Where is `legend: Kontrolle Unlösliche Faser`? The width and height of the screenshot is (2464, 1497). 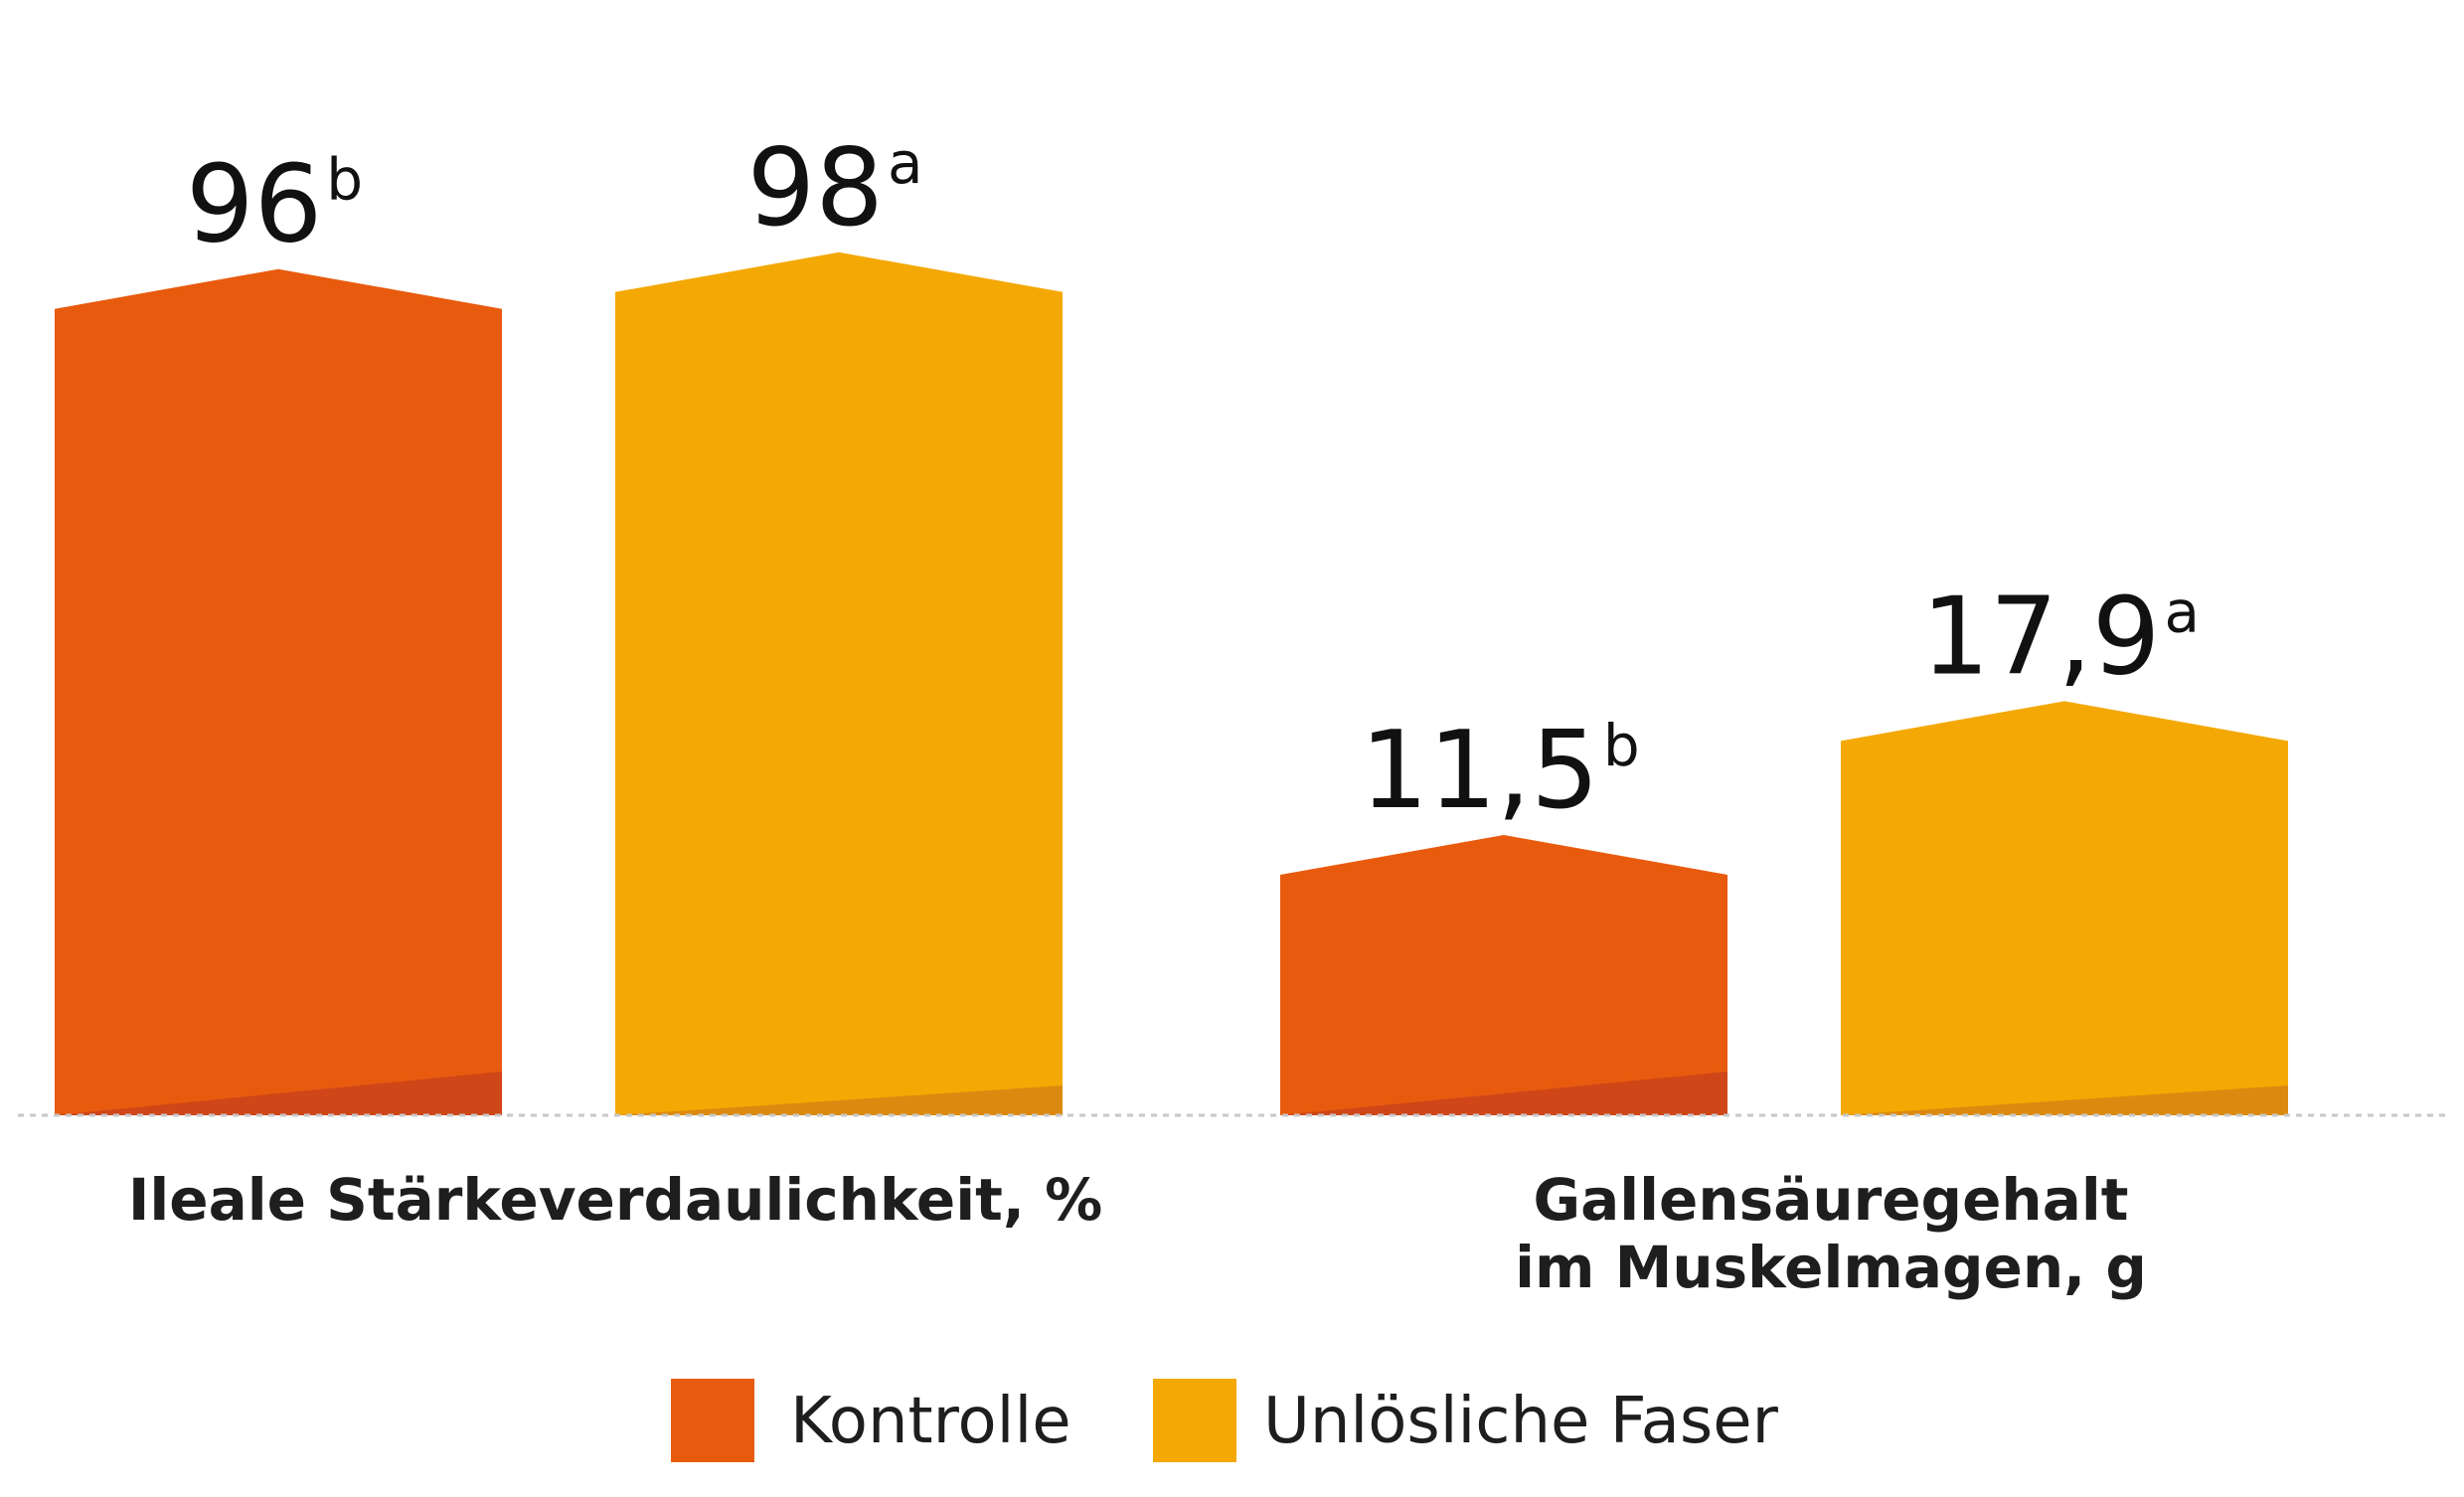
legend: Kontrolle Unlösliche Faser is located at coordinates (1225, 1420).